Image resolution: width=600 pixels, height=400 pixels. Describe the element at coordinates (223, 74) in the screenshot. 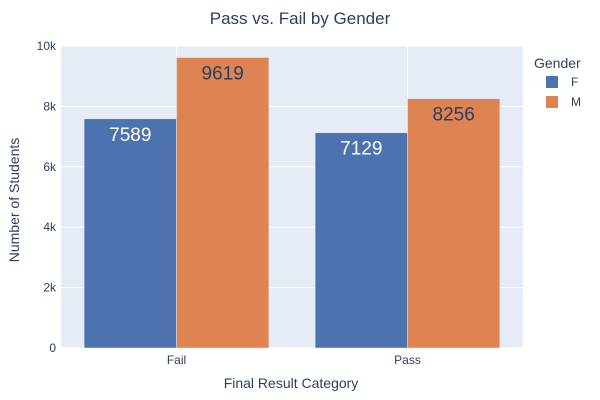

I see `data-label-M-Fail: 9619` at that location.